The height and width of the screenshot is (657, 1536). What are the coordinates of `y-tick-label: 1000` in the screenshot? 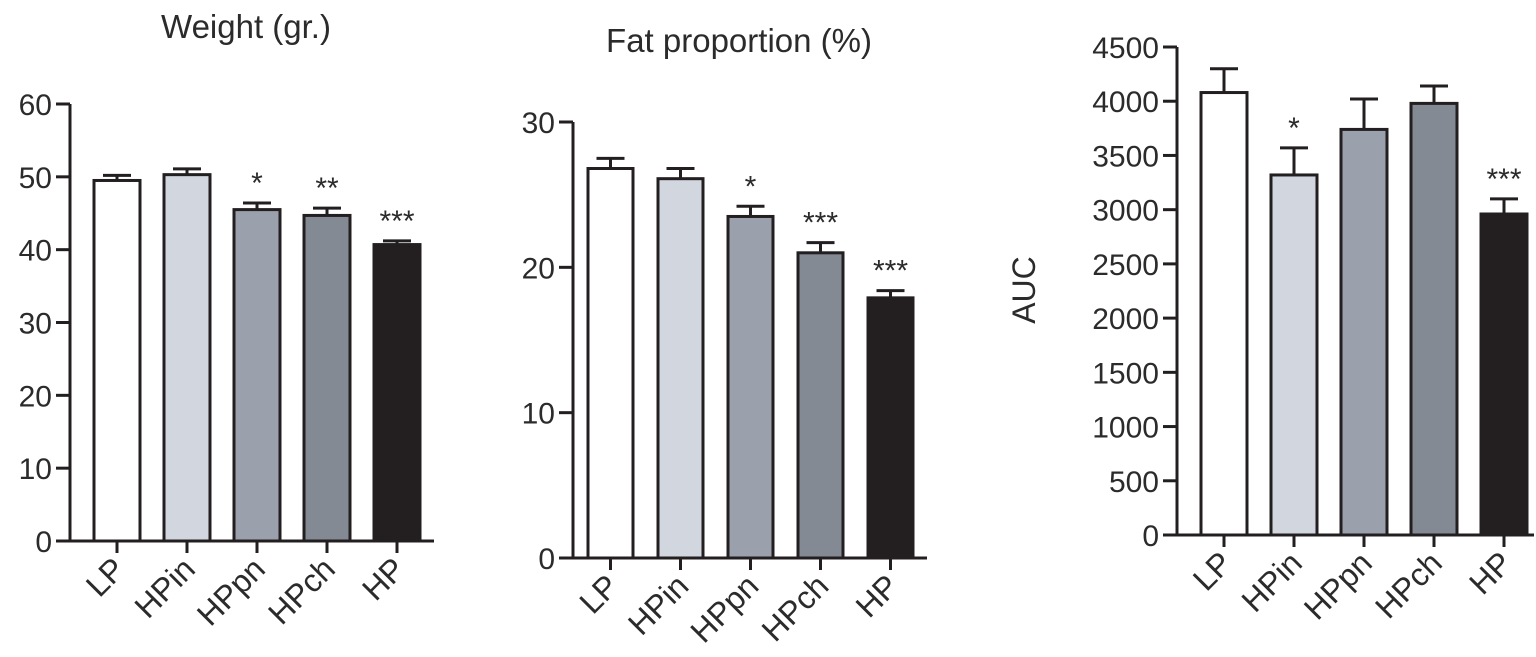 It's located at (1125, 428).